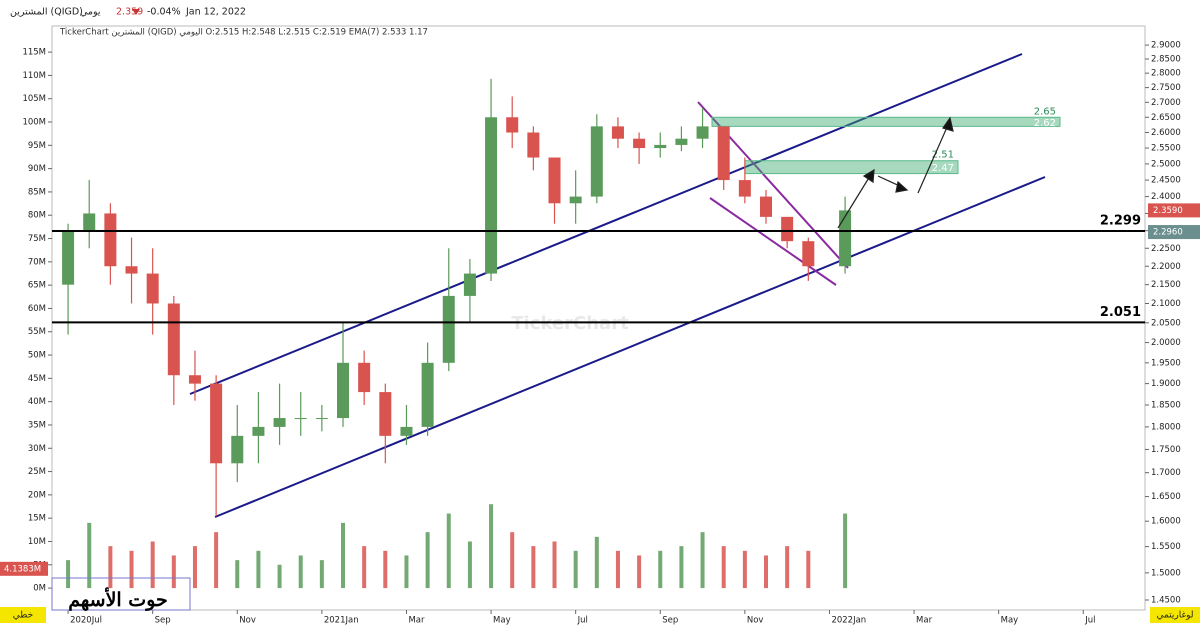 The height and width of the screenshot is (626, 1200). What do you see at coordinates (164, 12) in the screenshot?
I see `change: -0.04%` at bounding box center [164, 12].